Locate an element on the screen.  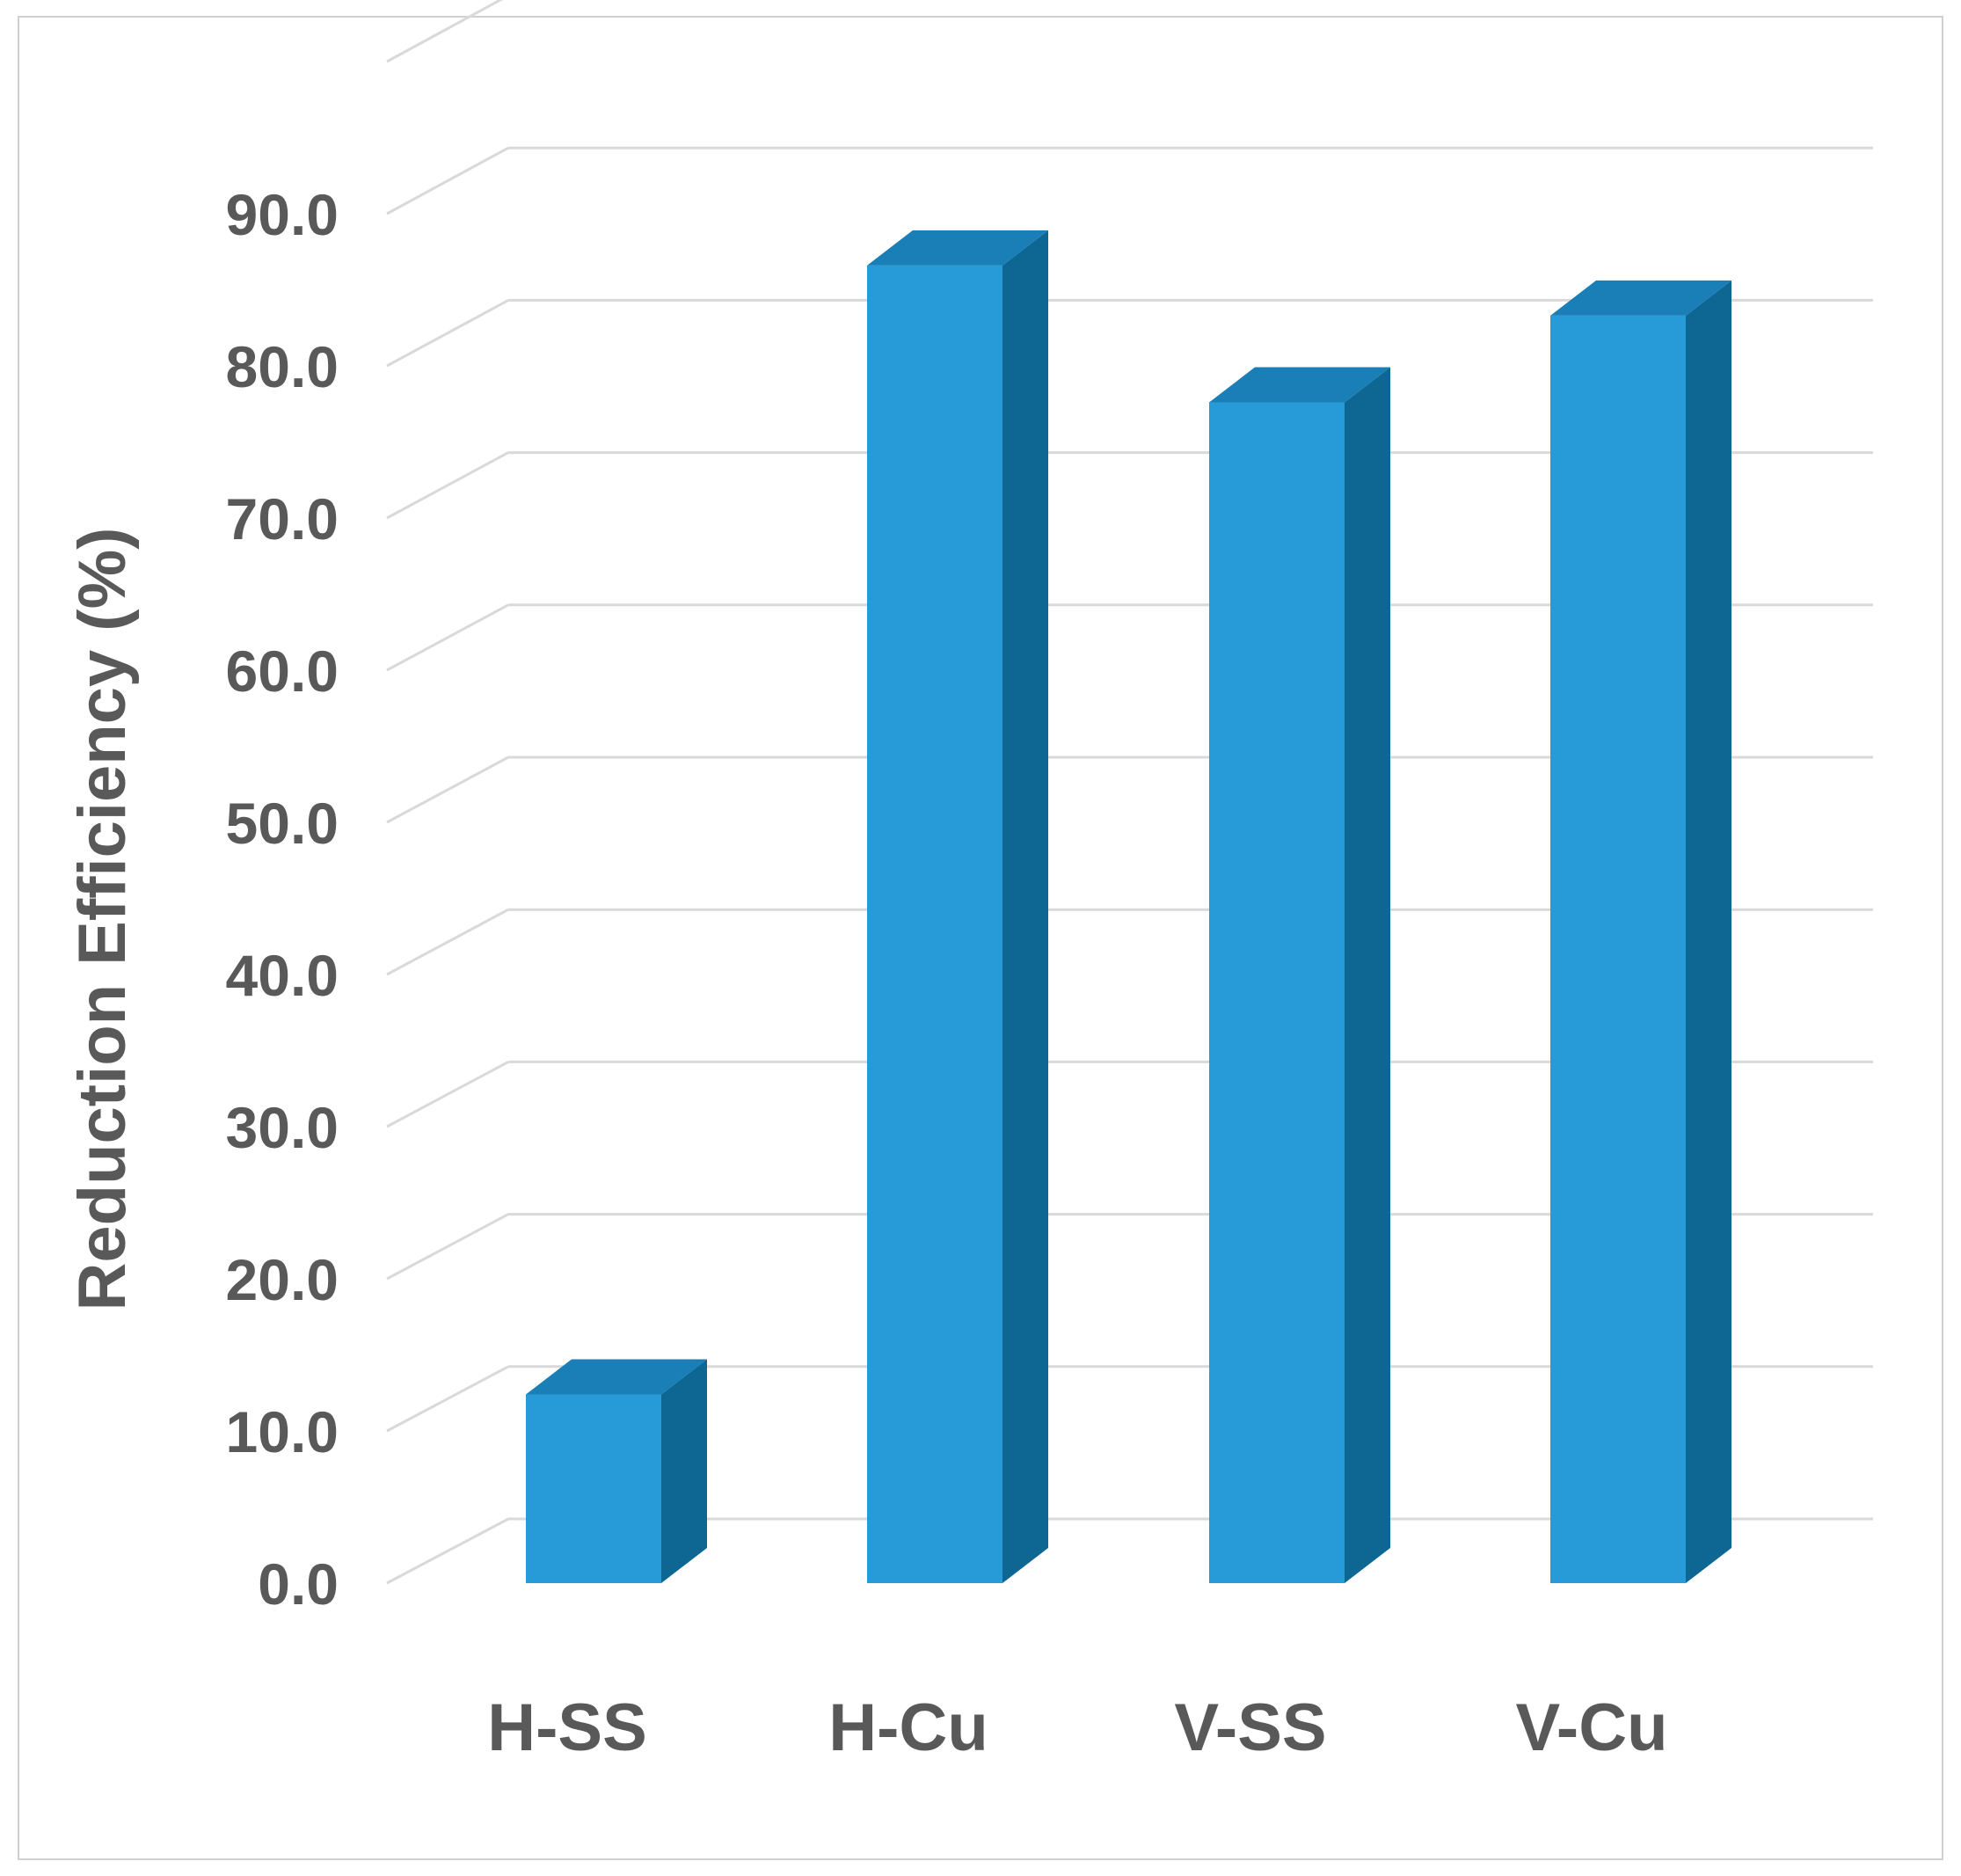
bar-v-ss is located at coordinates (1299, 975).